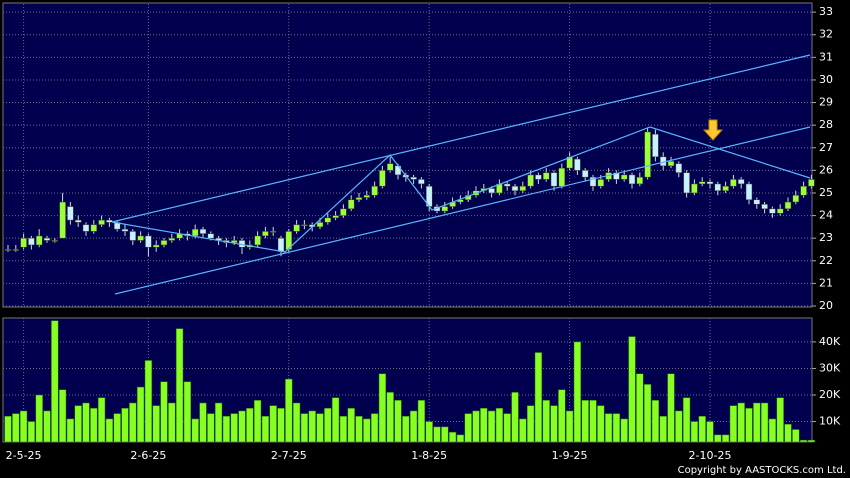  Describe the element at coordinates (826, 215) in the screenshot. I see `y-tick-label: 24` at that location.